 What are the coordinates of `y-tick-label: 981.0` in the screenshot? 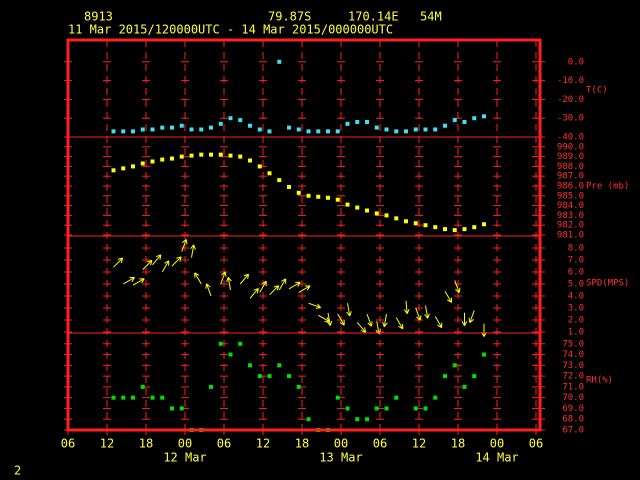 It's located at (570, 236).